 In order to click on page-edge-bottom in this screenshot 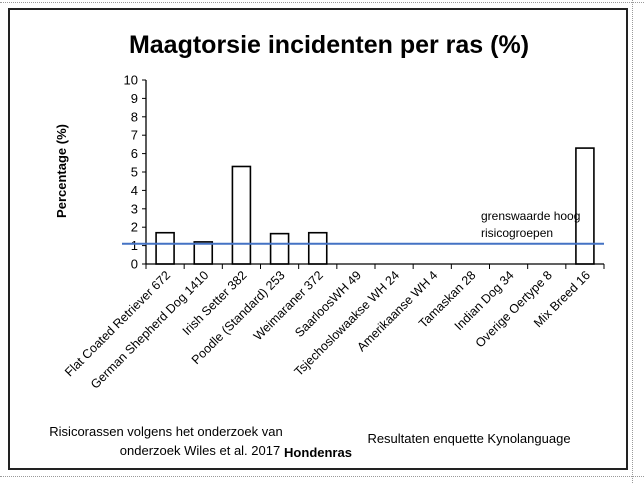, I will do `click(322, 477)`.